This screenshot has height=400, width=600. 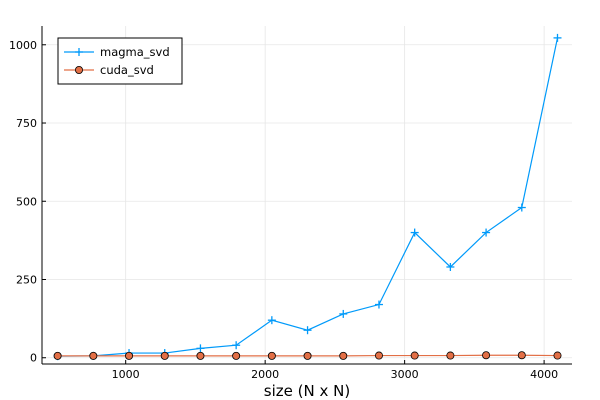 What do you see at coordinates (135, 52) in the screenshot?
I see `legend-label: magma_svd` at bounding box center [135, 52].